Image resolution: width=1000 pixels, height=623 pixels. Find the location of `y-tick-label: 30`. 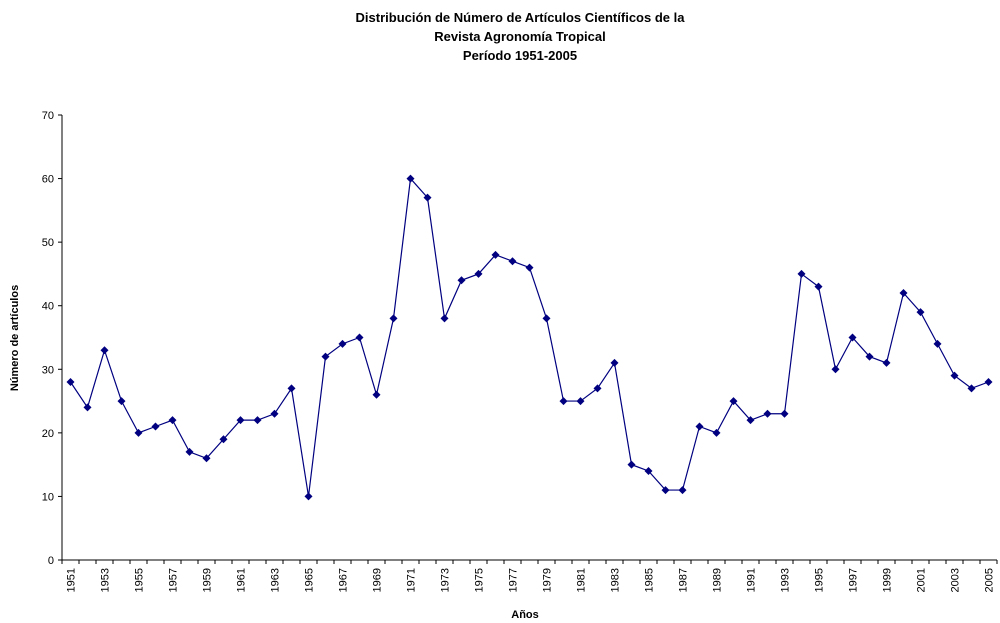

y-tick-label: 30 is located at coordinates (48, 370).